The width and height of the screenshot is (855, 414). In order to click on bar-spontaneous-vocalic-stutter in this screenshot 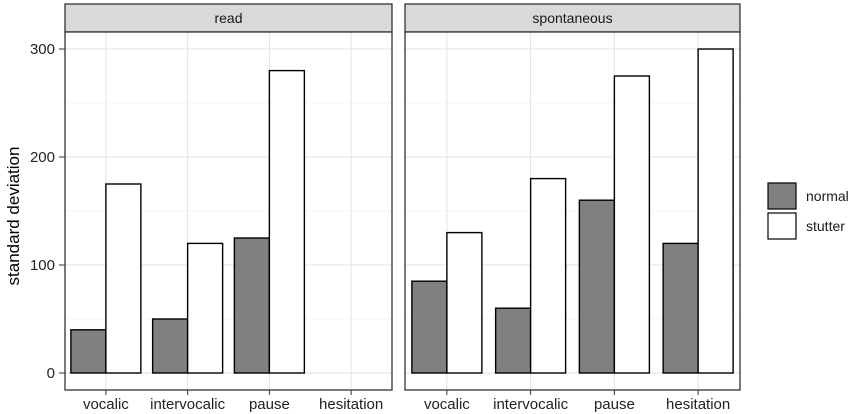, I will do `click(464, 302)`.